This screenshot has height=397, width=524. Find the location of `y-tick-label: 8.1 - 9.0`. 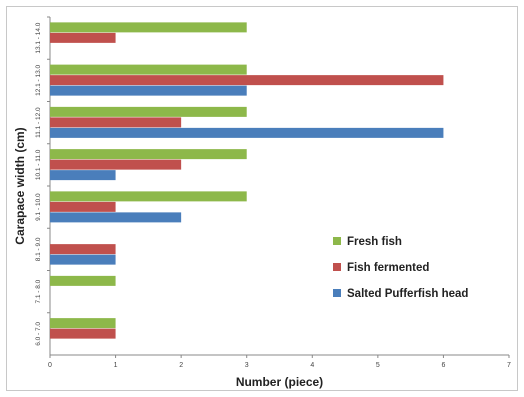

y-tick-label: 8.1 - 9.0 is located at coordinates (38, 249).